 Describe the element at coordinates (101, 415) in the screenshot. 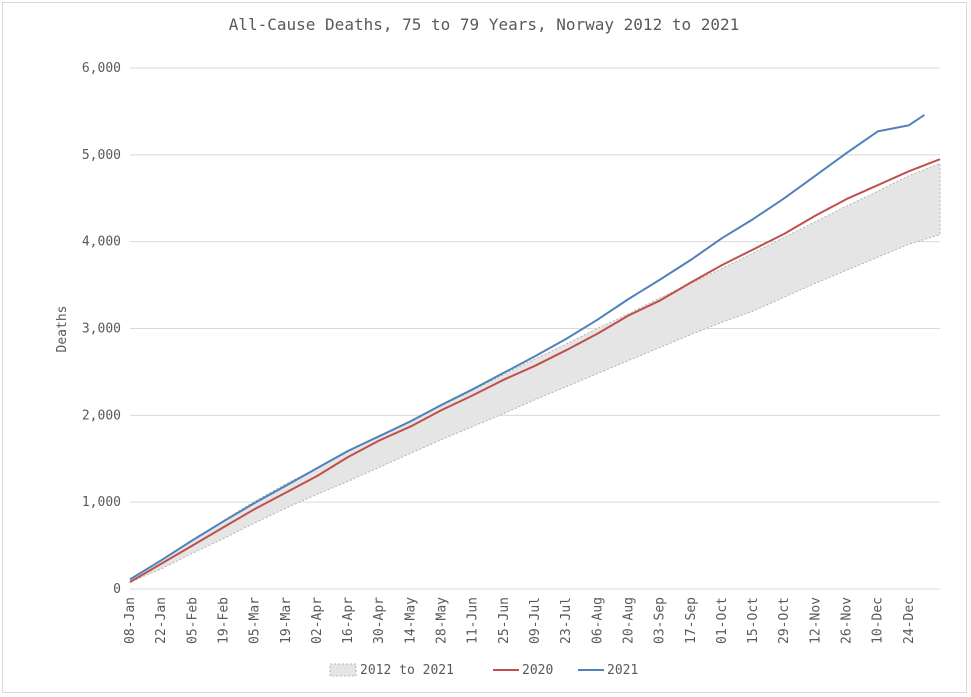

I see `y-tick-label: 2,000` at that location.